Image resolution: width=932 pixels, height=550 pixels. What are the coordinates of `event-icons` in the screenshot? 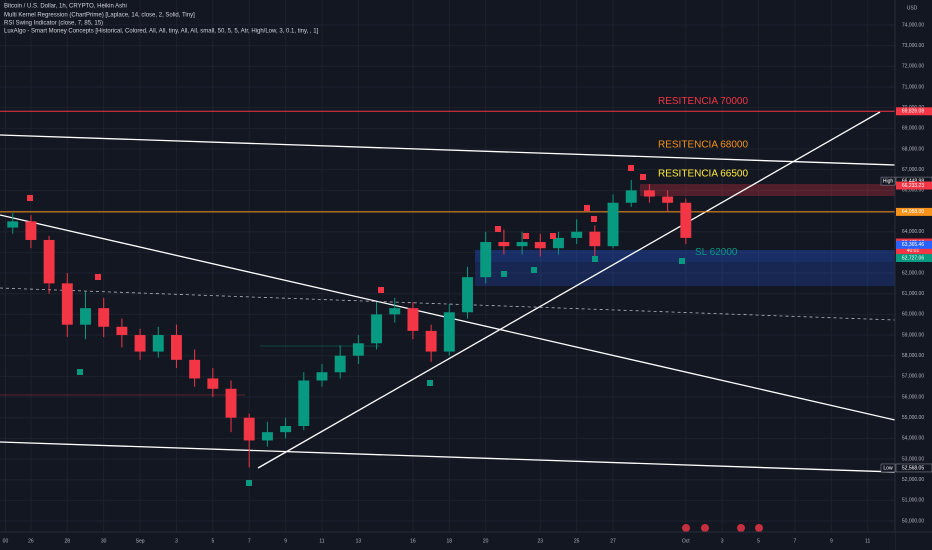 It's located at (722, 528).